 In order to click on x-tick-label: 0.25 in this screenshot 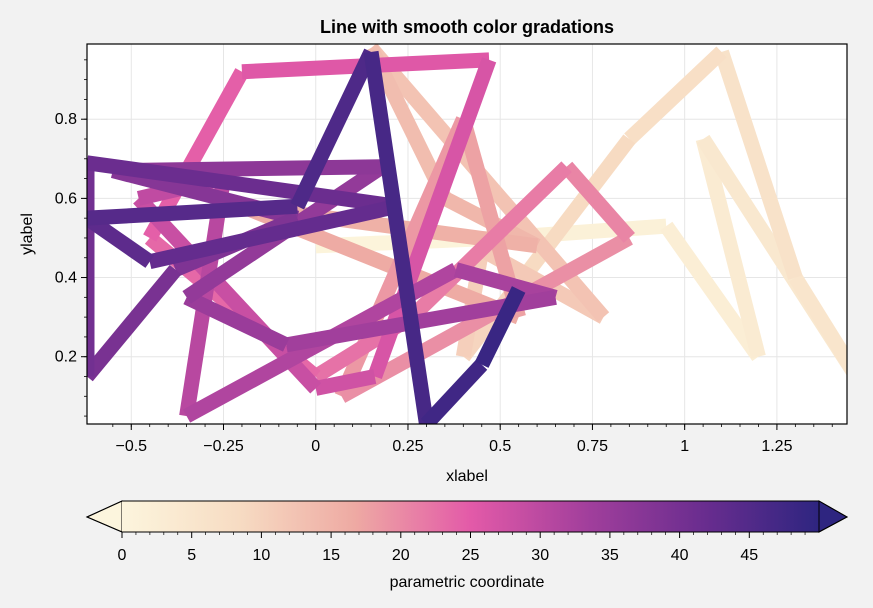, I will do `click(407, 446)`.